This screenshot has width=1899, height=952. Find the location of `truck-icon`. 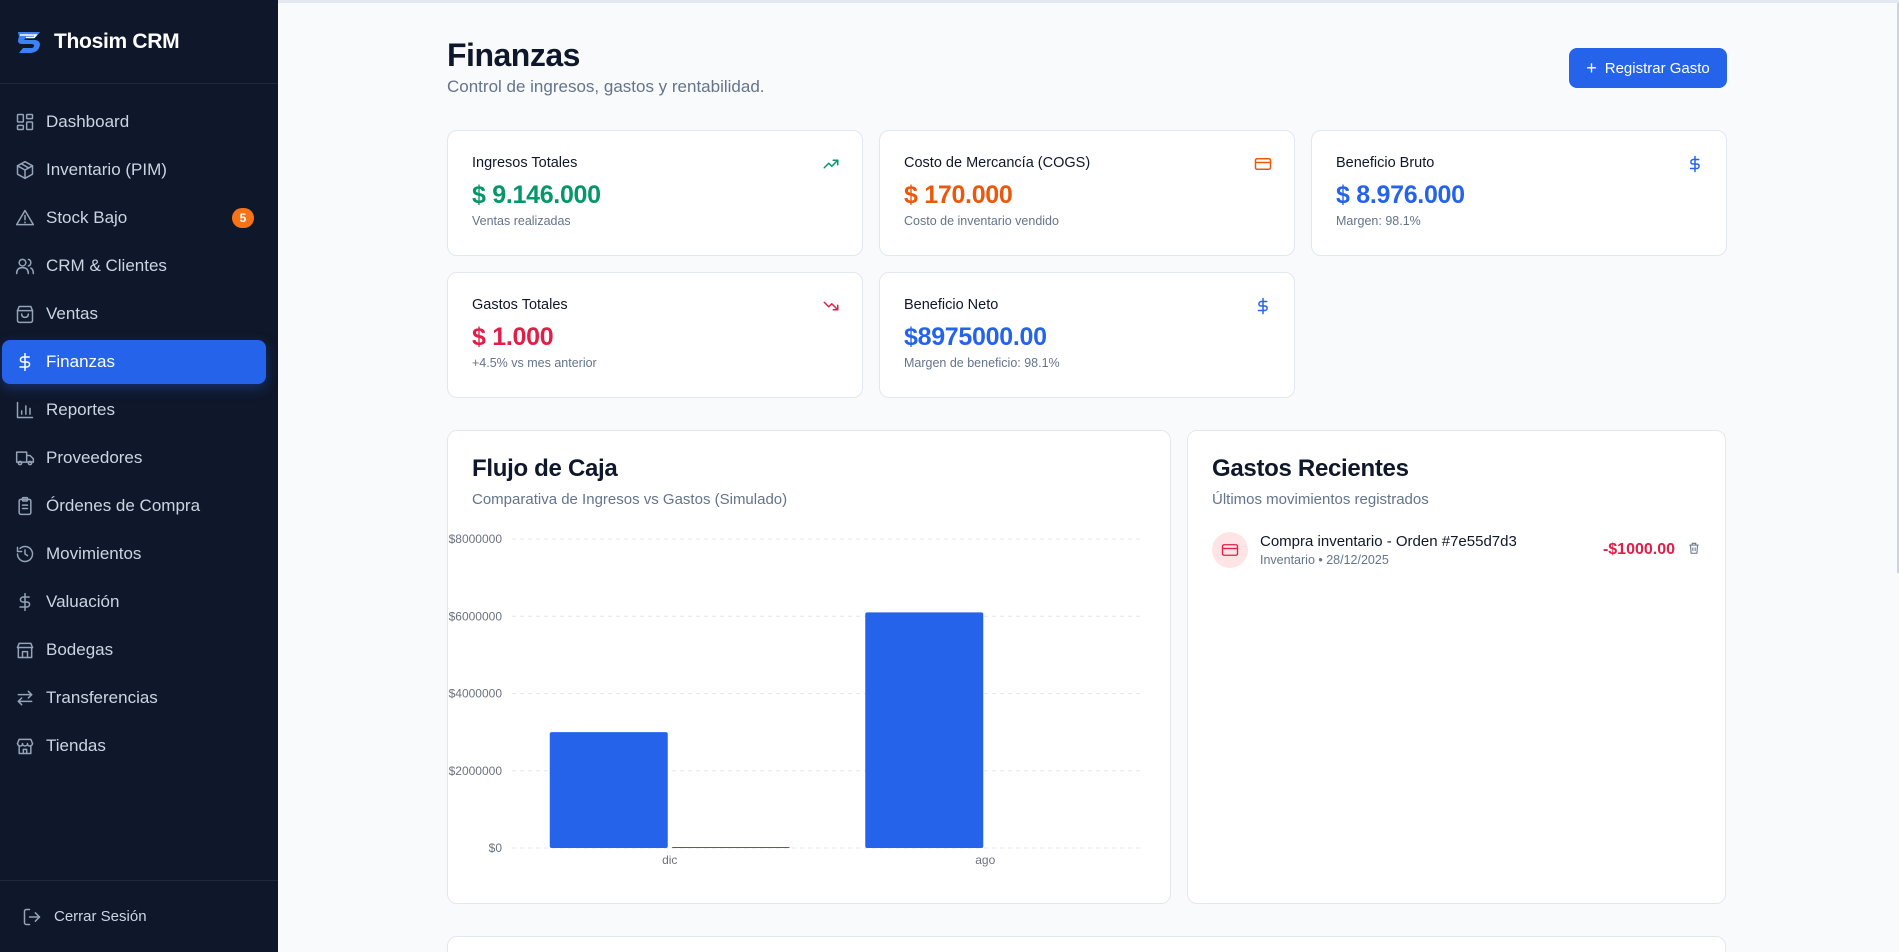

truck-icon is located at coordinates (25, 458).